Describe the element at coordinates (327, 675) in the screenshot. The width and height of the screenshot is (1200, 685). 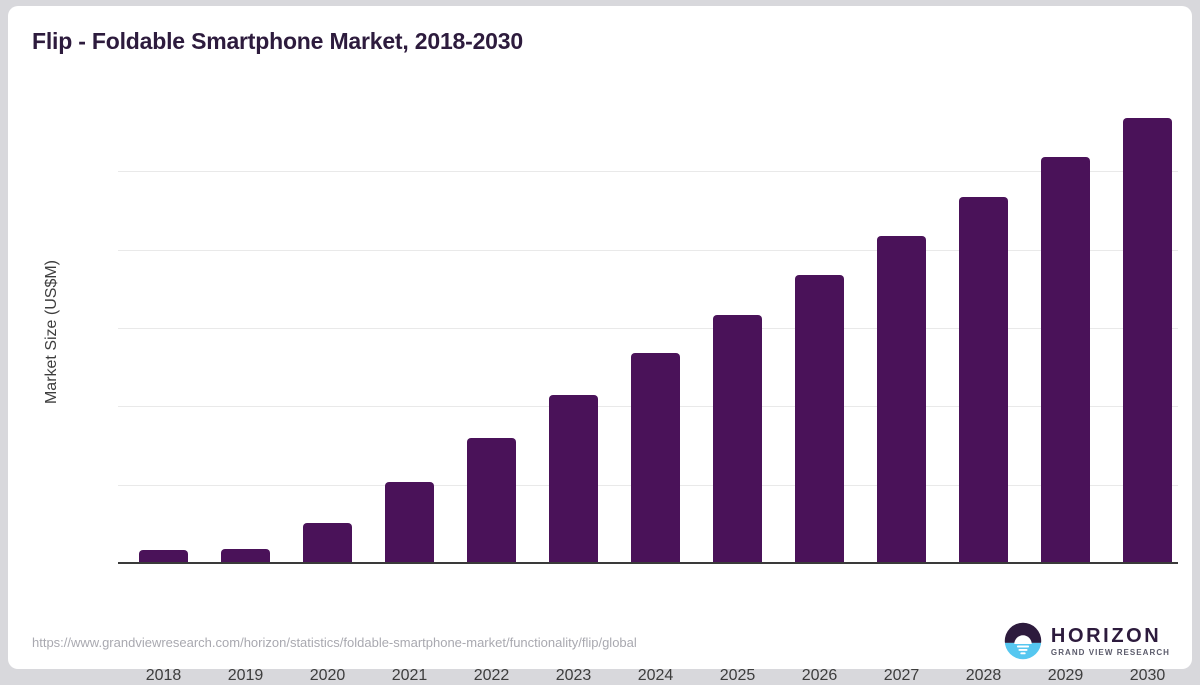
I see `x-axis-tick-label: 2020` at that location.